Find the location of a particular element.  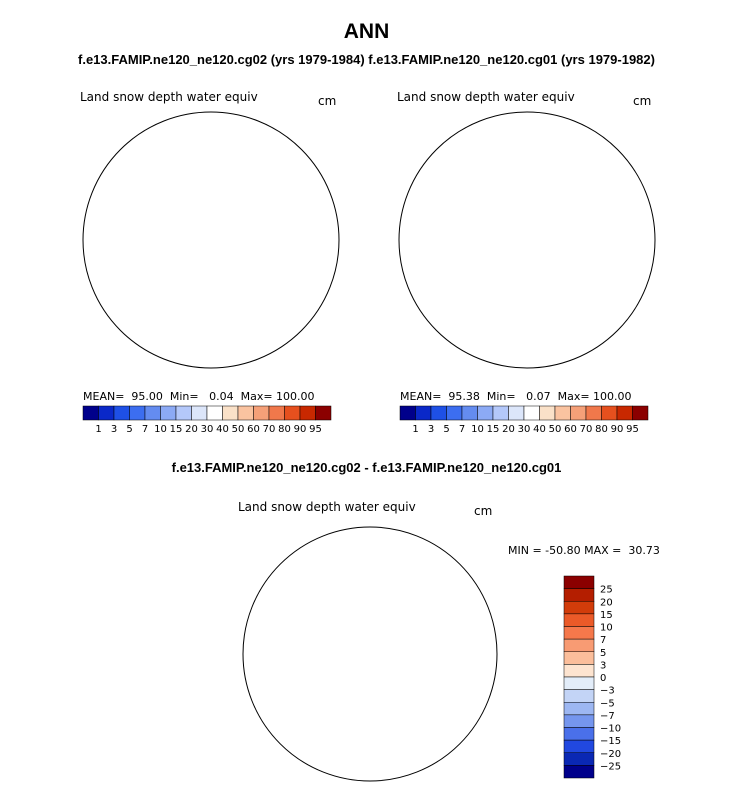

diff-units-label: cm is located at coordinates (483, 511).